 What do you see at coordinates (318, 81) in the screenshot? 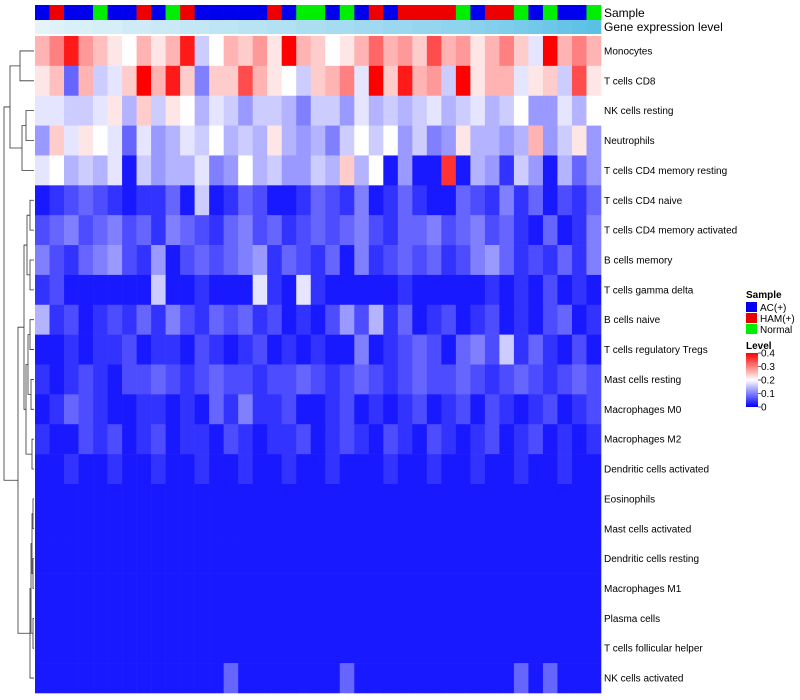
I see `heatmap-cell-r2-c20` at bounding box center [318, 81].